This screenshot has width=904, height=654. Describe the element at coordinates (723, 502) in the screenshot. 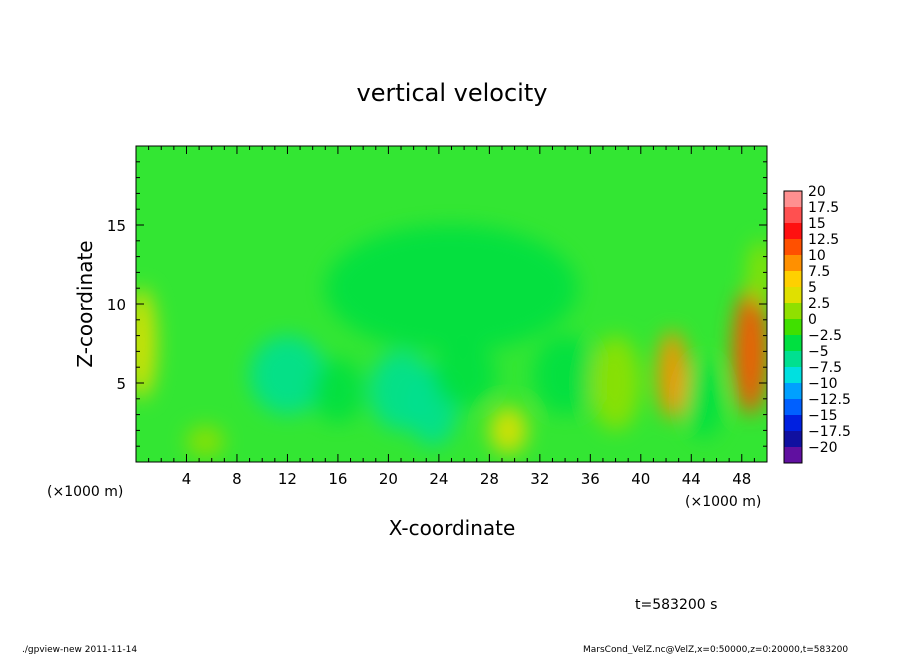

I see `x-unit-label-right: (×1000 m)` at that location.